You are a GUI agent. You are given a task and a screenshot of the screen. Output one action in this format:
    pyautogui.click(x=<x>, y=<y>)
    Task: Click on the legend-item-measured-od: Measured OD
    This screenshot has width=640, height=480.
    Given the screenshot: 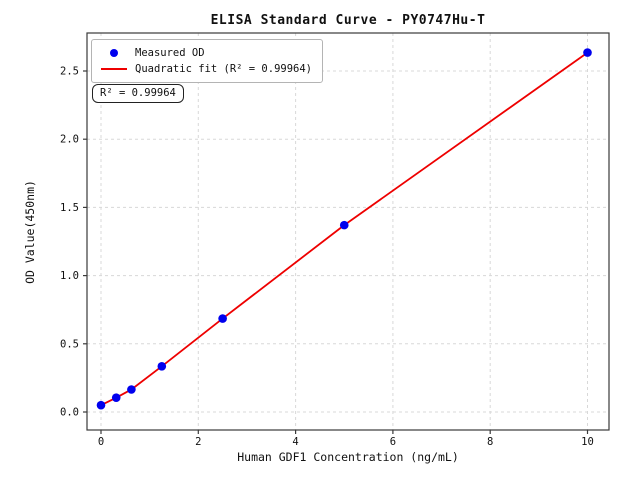 What is the action you would take?
    pyautogui.click(x=205, y=53)
    